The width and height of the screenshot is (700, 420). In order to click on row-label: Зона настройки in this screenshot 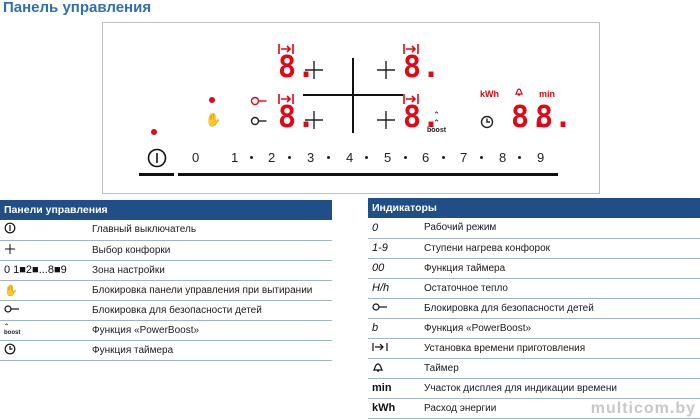, I will do `click(128, 270)`.